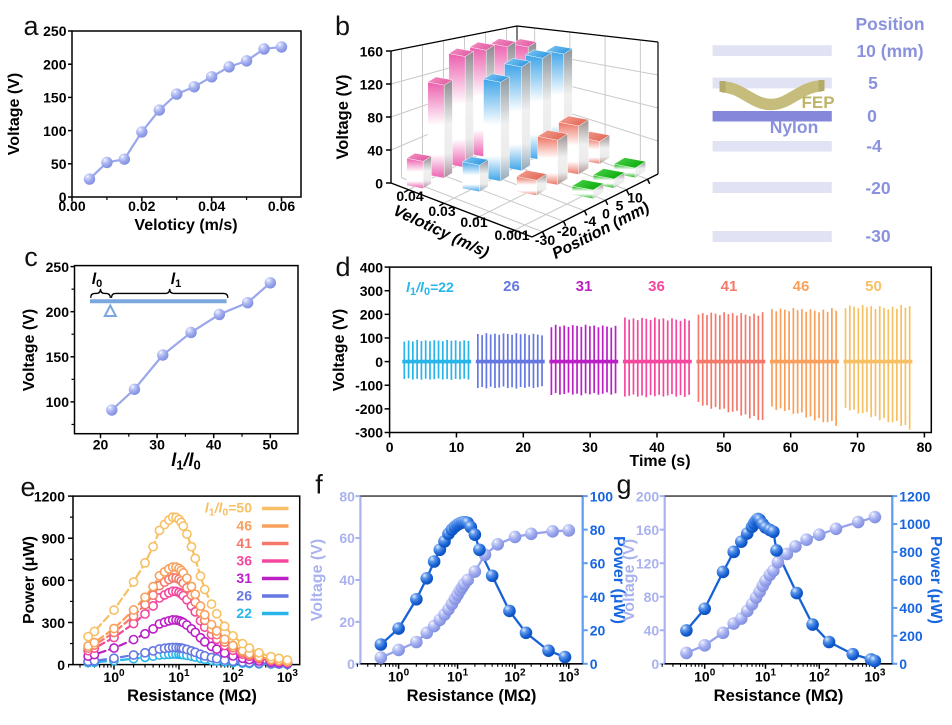 The height and width of the screenshot is (725, 952). What do you see at coordinates (648, 530) in the screenshot?
I see `svg-text: 160` at bounding box center [648, 530].